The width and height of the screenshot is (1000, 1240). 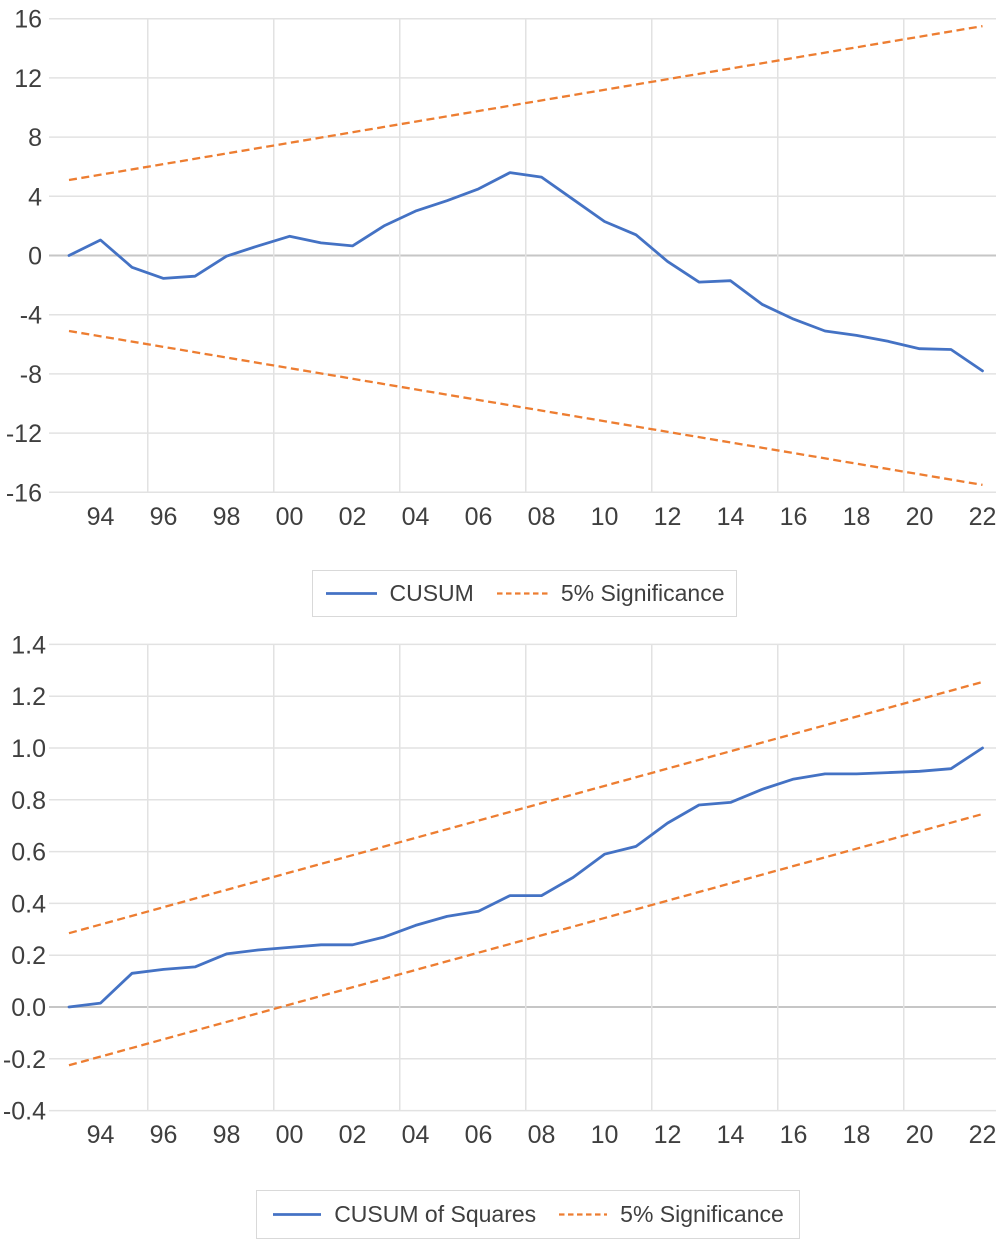 What do you see at coordinates (24, 1060) in the screenshot?
I see `y-tick-label: -0.2` at bounding box center [24, 1060].